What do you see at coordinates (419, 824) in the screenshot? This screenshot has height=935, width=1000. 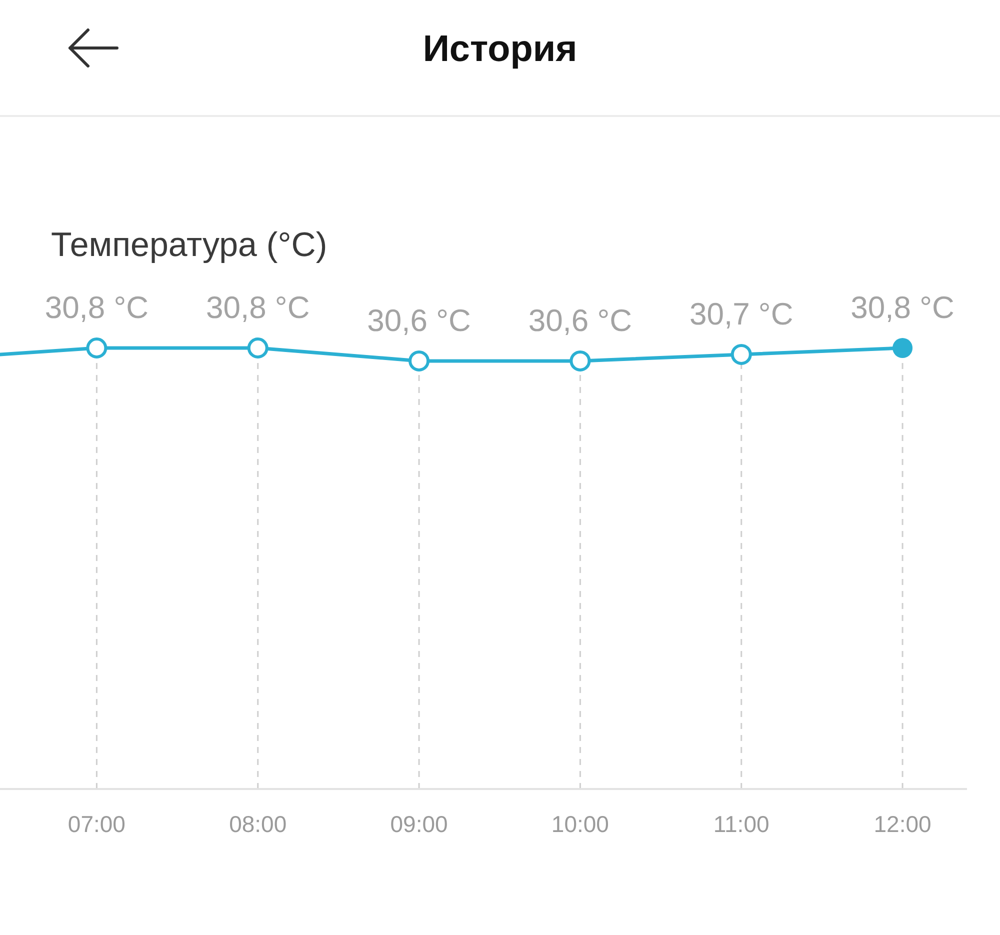 I see `x-tick-label: 09:00` at bounding box center [419, 824].